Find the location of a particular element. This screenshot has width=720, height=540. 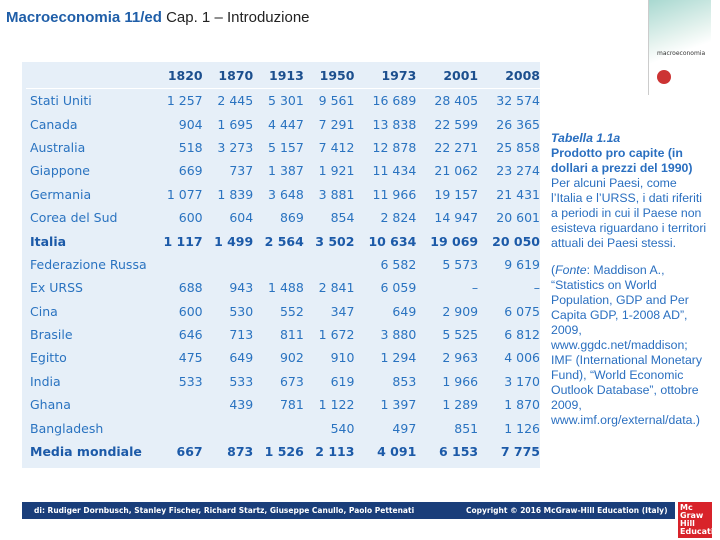

cell: 811 is located at coordinates (291, 335).